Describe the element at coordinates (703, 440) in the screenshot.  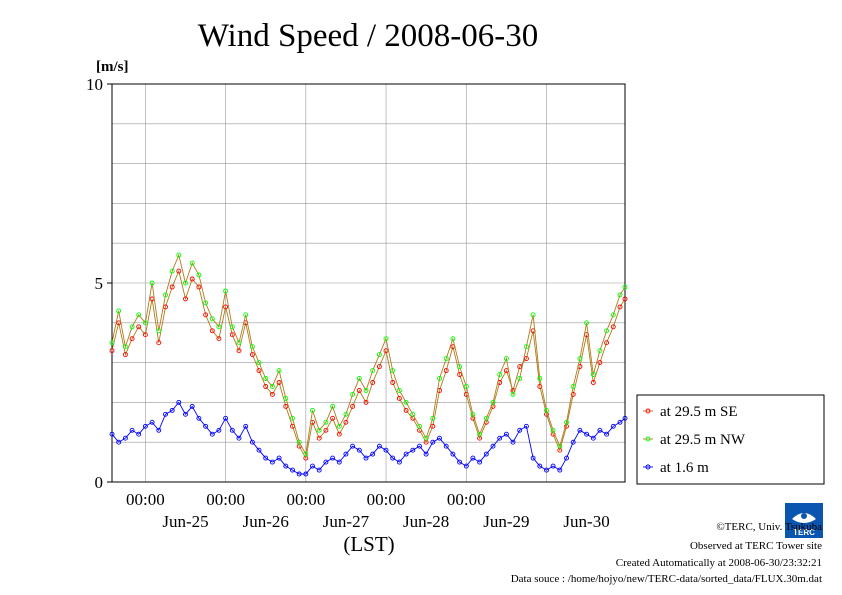
I see `legend-label: at 29.5 m NW` at that location.